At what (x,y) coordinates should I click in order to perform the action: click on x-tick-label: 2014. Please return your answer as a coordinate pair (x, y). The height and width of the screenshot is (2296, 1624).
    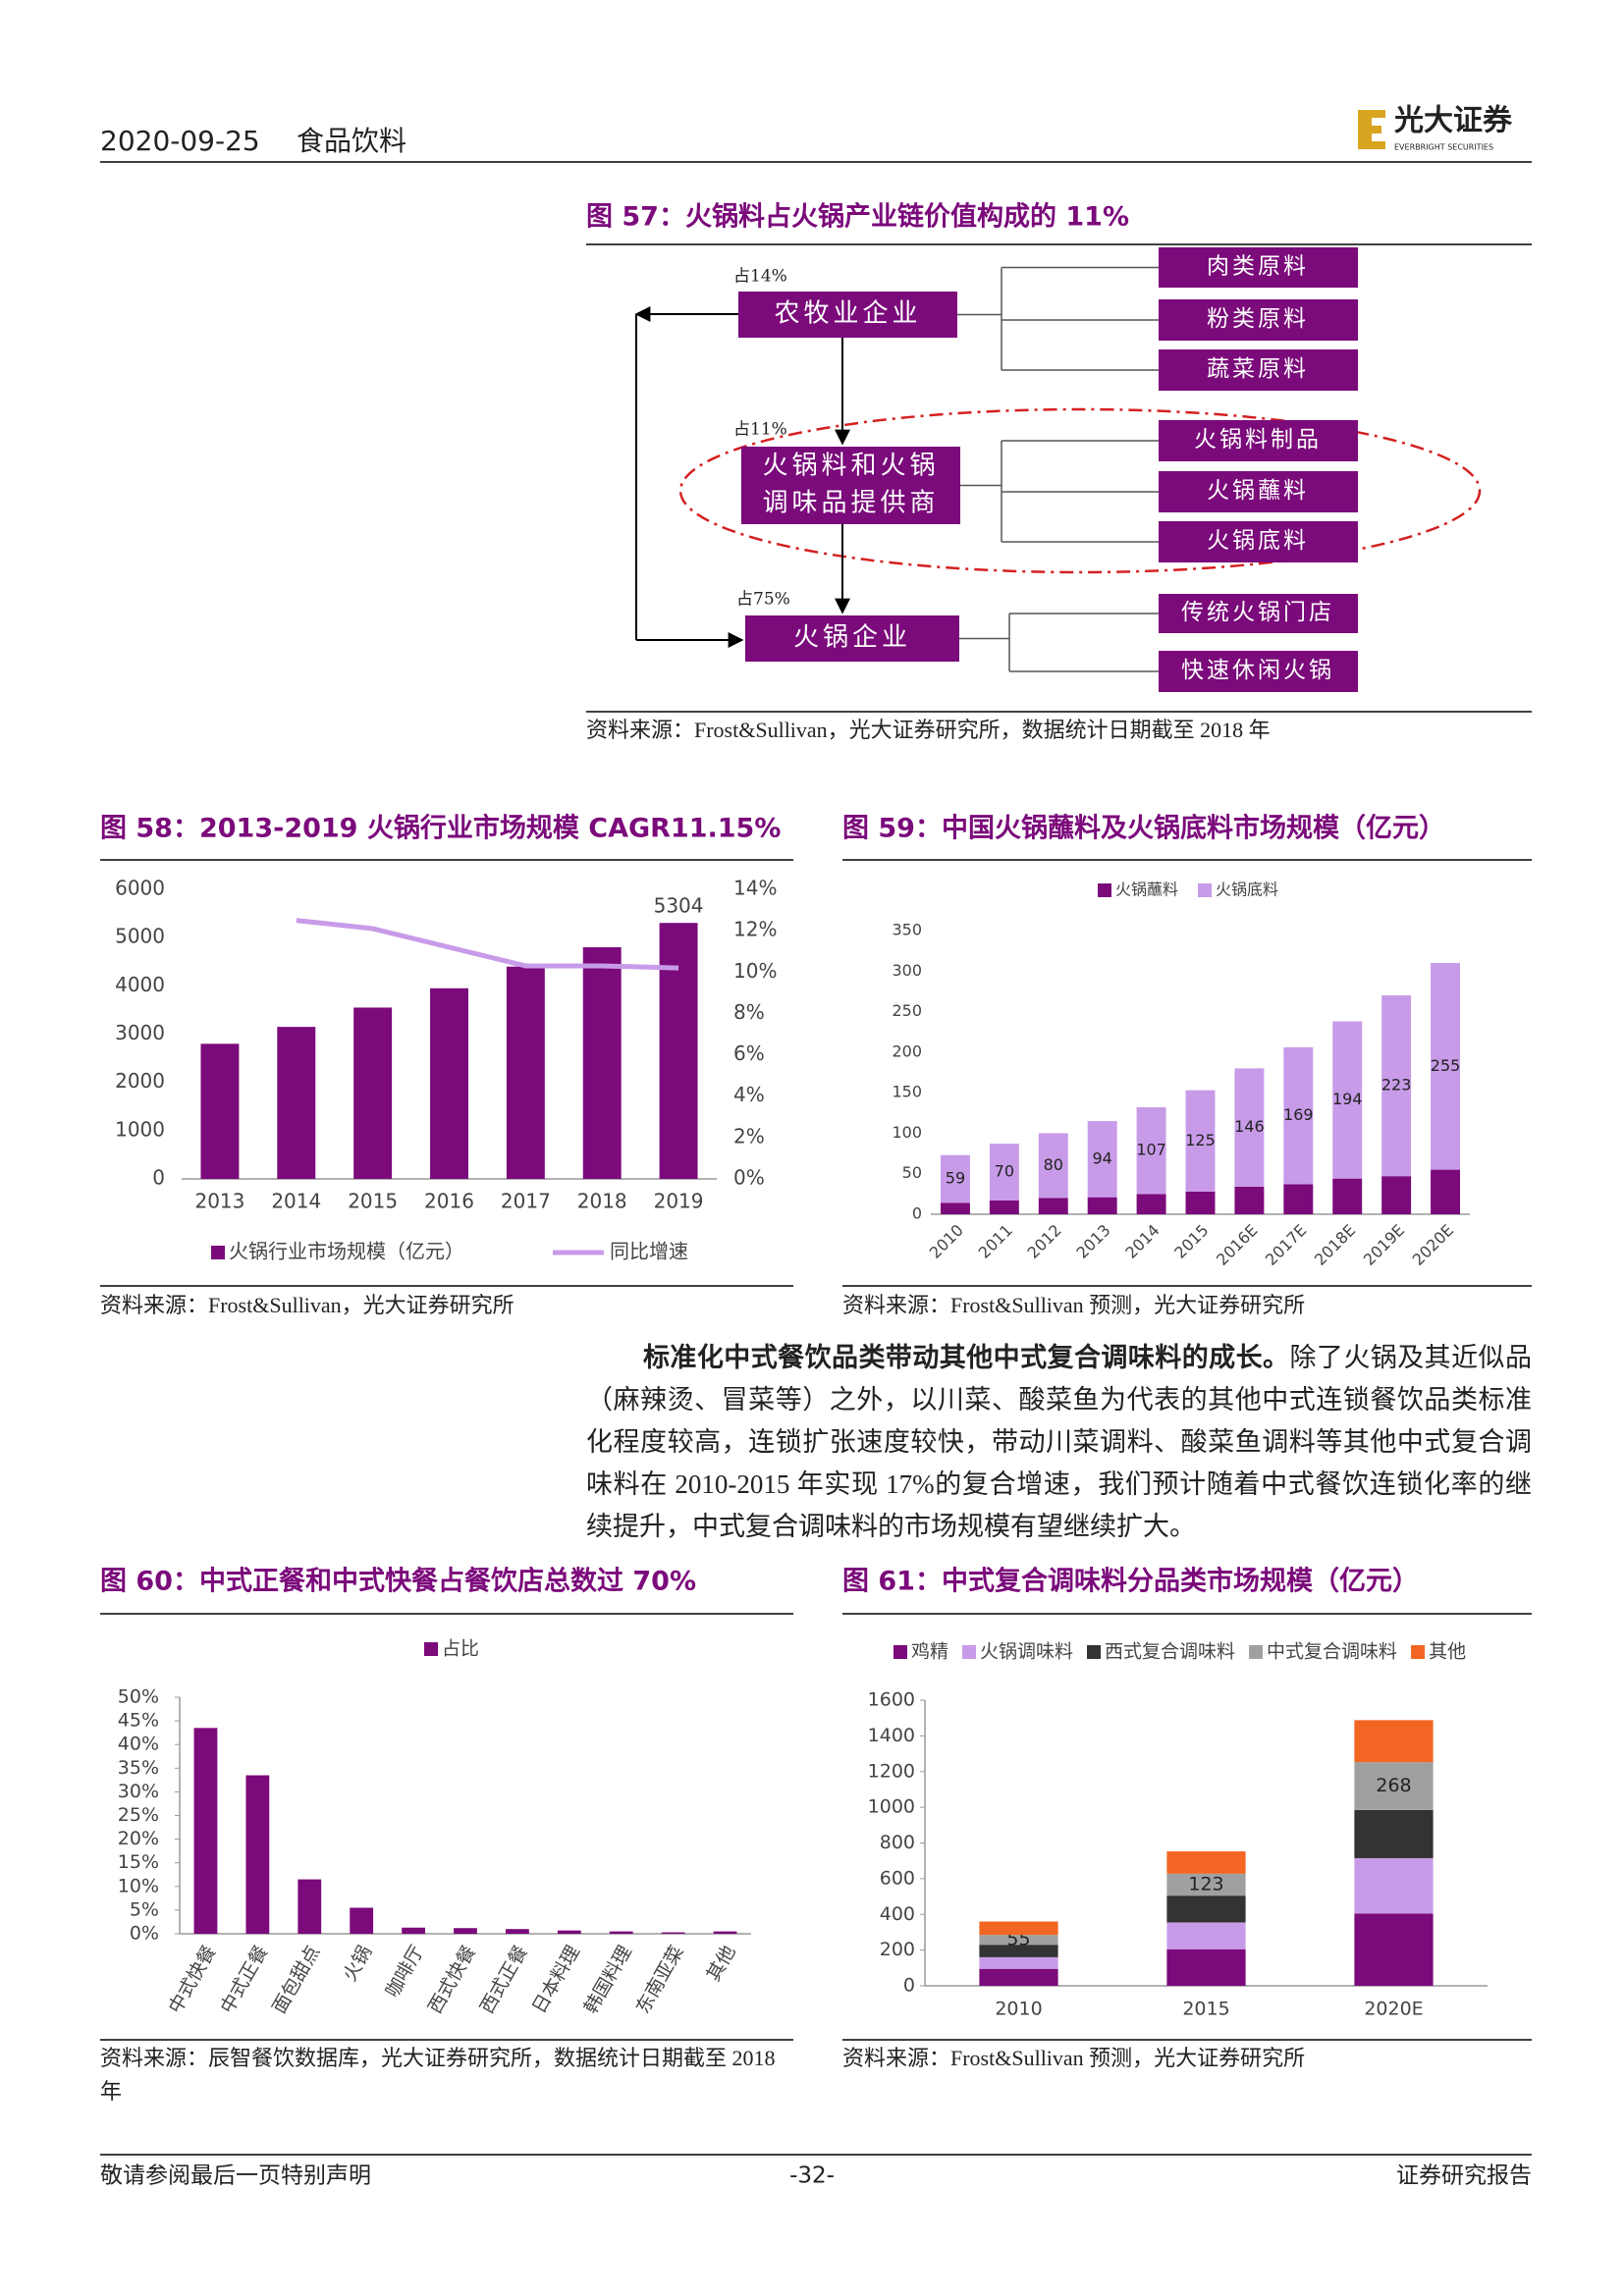
    Looking at the image, I should click on (1142, 1241).